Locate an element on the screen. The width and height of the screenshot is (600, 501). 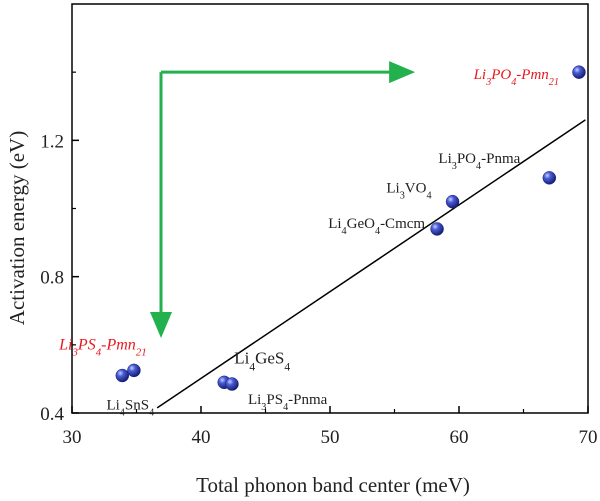
y-tick-label: 0.4 is located at coordinates (52, 414).